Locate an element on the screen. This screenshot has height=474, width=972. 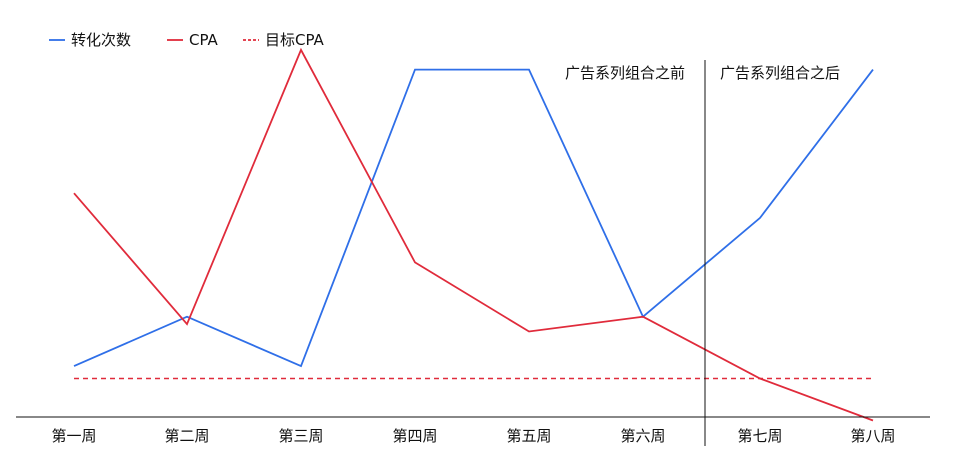
x-tick-label: 第四周 is located at coordinates (414, 436).